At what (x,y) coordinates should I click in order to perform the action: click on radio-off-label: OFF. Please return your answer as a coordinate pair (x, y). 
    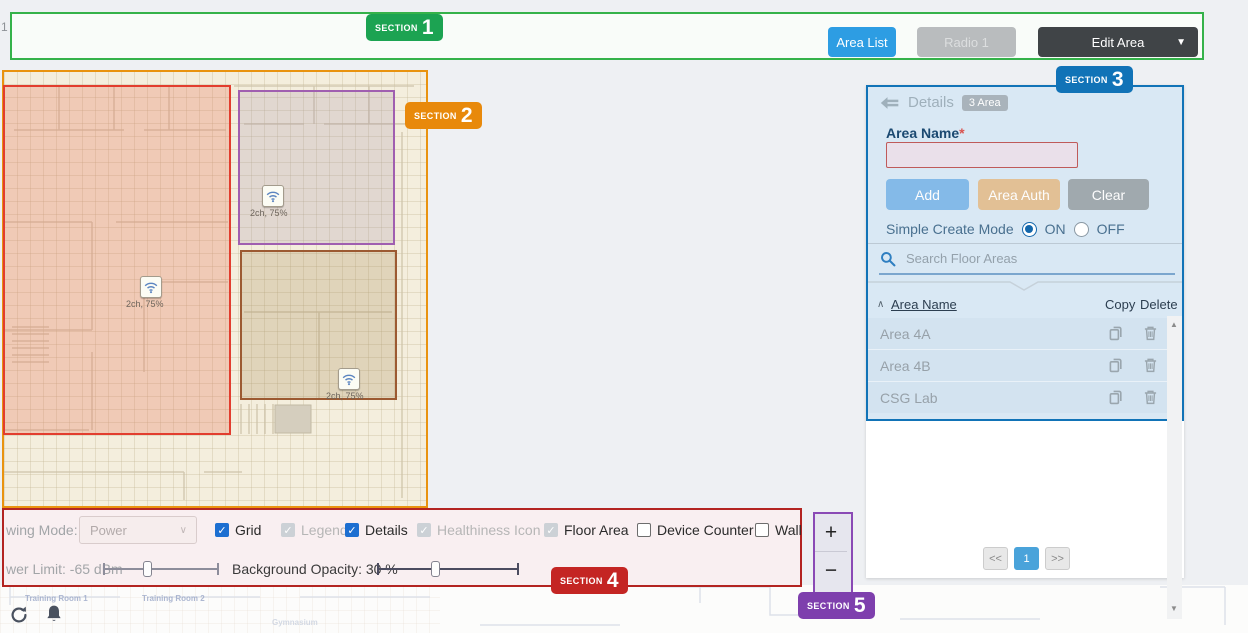
    Looking at the image, I should click on (1110, 229).